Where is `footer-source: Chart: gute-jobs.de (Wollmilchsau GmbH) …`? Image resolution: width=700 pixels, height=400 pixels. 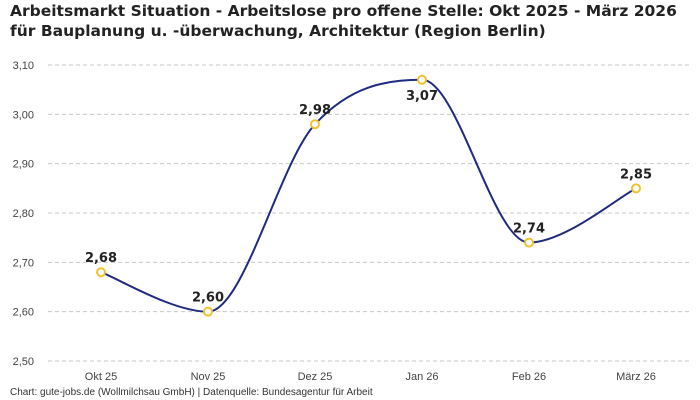
footer-source: Chart: gute-jobs.de (Wollmilchsau GmbH) … is located at coordinates (191, 392).